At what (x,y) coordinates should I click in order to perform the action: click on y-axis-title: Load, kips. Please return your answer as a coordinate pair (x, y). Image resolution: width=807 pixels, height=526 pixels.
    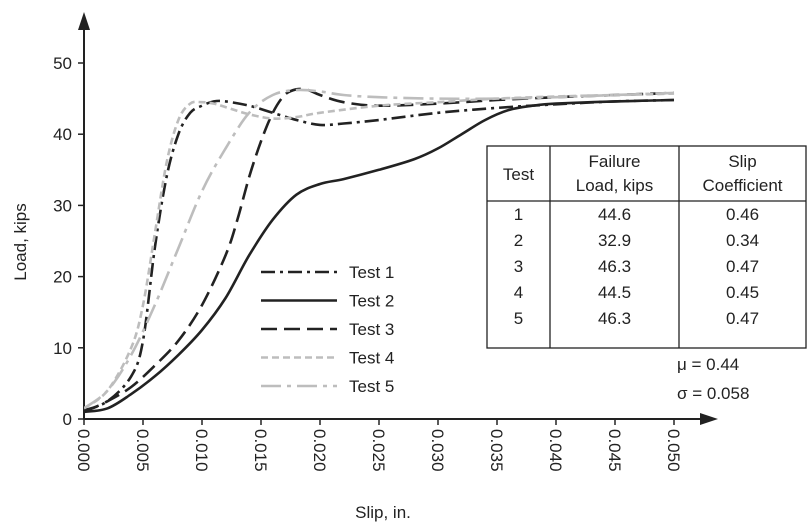
    Looking at the image, I should click on (20, 242).